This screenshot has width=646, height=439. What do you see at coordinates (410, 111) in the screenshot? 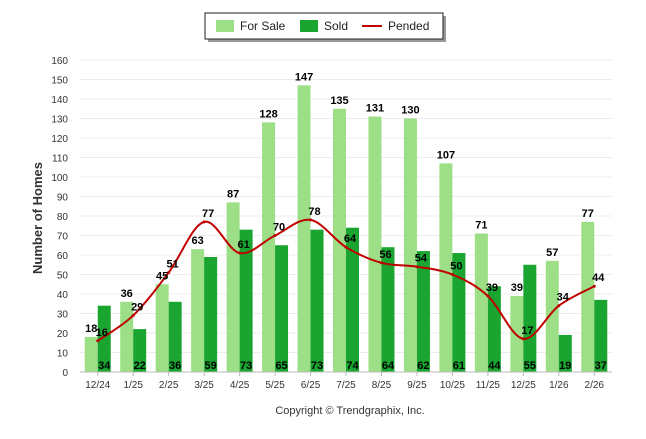
I see `label-for-sale: 130` at bounding box center [410, 111].